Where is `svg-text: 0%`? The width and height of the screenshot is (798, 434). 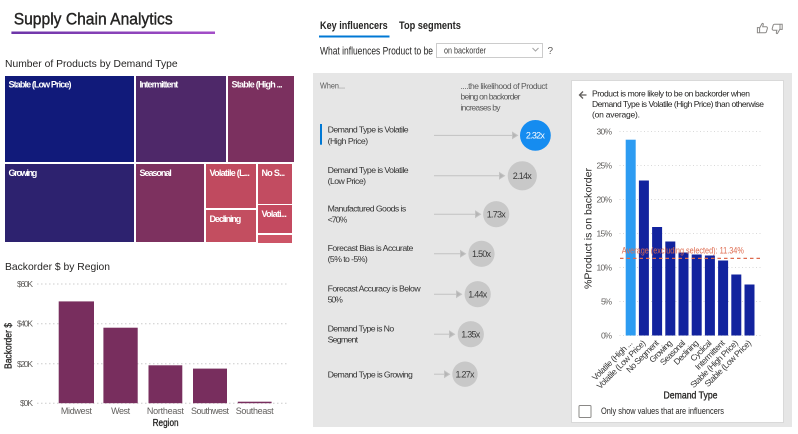 svg-text: 0% is located at coordinates (606, 336).